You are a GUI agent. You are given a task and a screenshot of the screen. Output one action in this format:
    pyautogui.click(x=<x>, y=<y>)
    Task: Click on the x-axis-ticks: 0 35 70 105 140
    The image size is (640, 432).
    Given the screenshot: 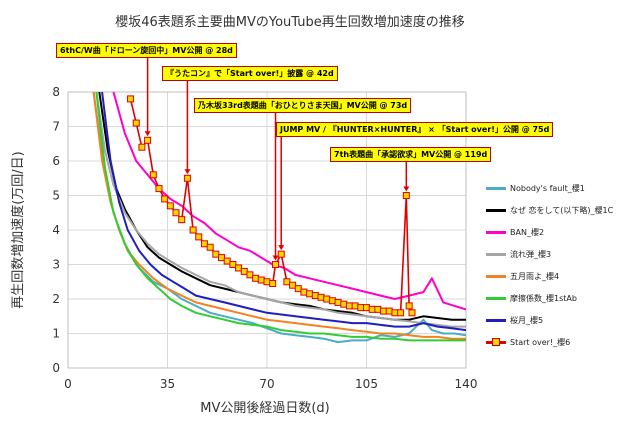 What is the action you would take?
    pyautogui.click(x=270, y=384)
    